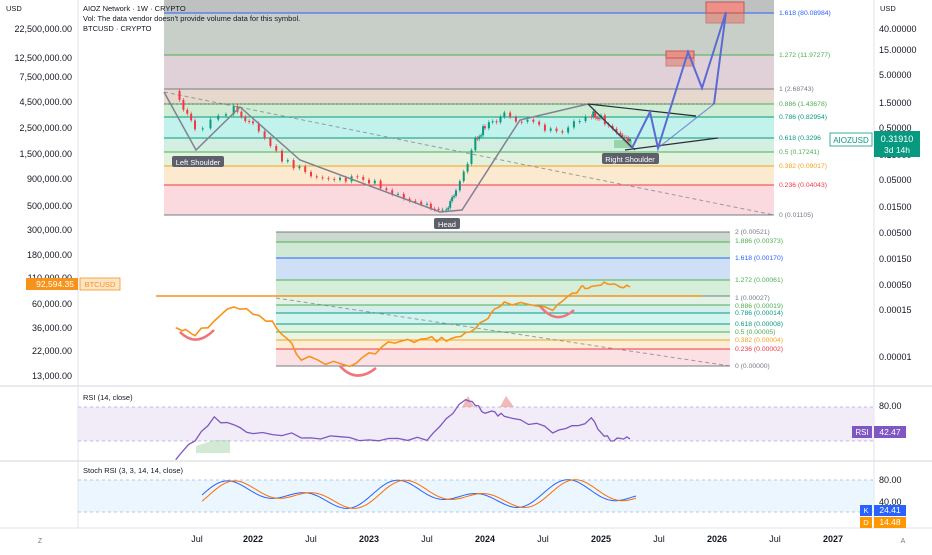 This screenshot has width=932, height=555. Describe the element at coordinates (133, 470) in the screenshot. I see `stoch-title: Stoch RSI (3, 3, 14, 14, close)` at that location.